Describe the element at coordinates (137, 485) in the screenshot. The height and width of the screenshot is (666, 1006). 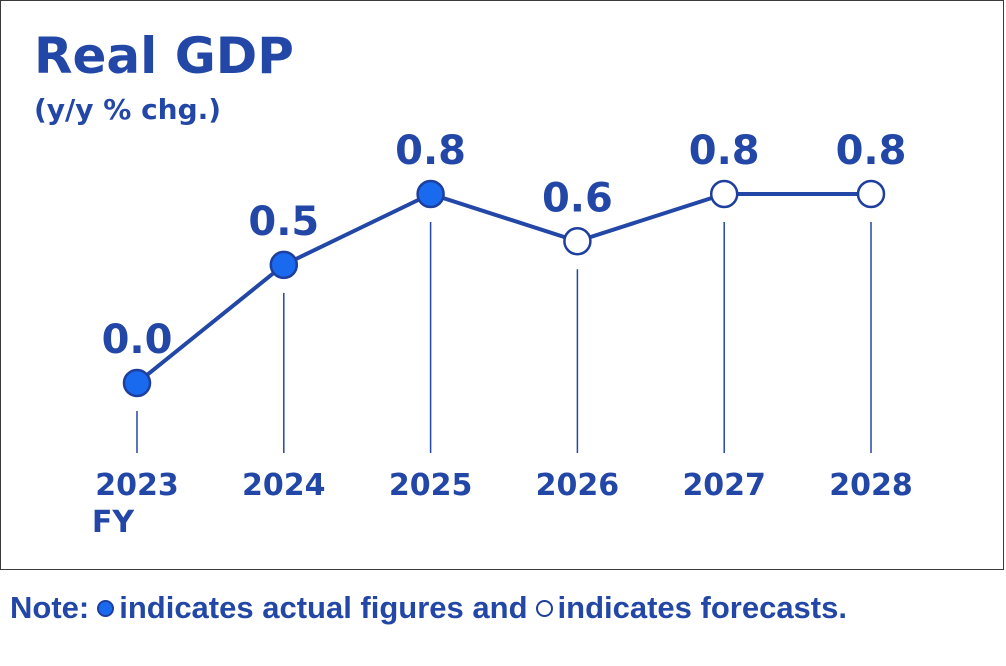
I see `x-tick-2023: 2023` at that location.